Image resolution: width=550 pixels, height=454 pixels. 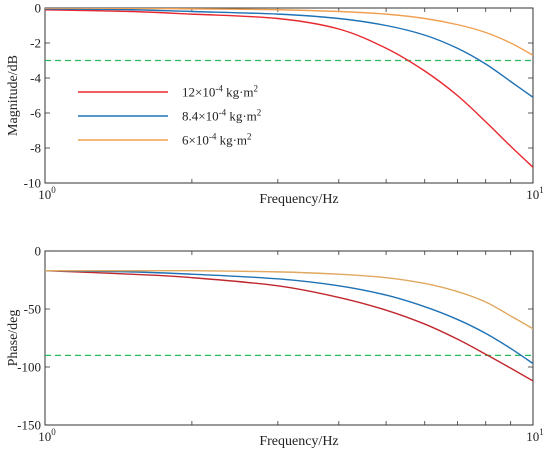 I want to click on legend: 12×10-4 kg·m2 8.4×10-4 kg·m2 6×10-4 kg·m2, so click(x=169, y=116).